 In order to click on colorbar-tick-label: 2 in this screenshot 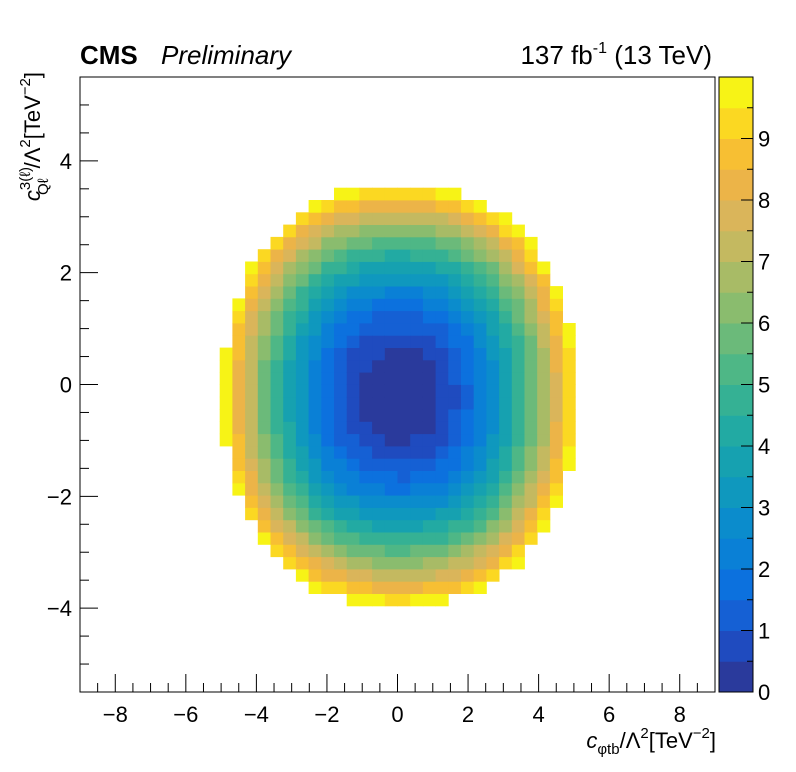, I will do `click(764, 569)`.